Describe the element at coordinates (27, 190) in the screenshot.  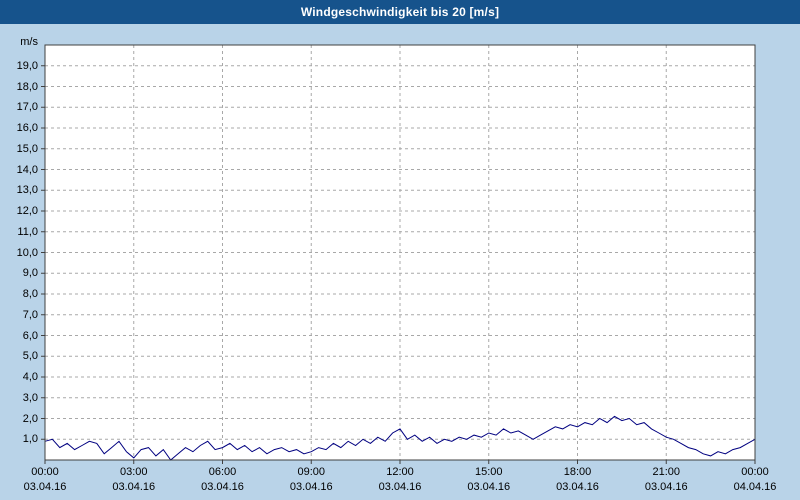
I see `y-tick-label: 13,0` at that location.